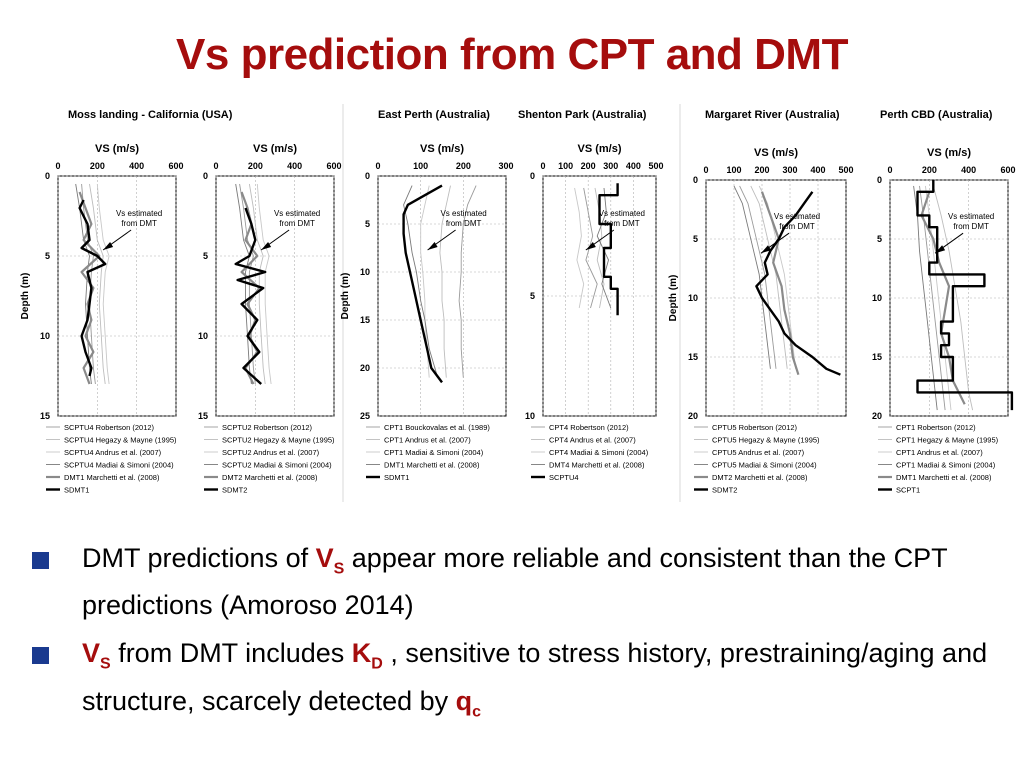 The height and width of the screenshot is (768, 1024). I want to click on site-title: East Perth (Australia), so click(434, 115).